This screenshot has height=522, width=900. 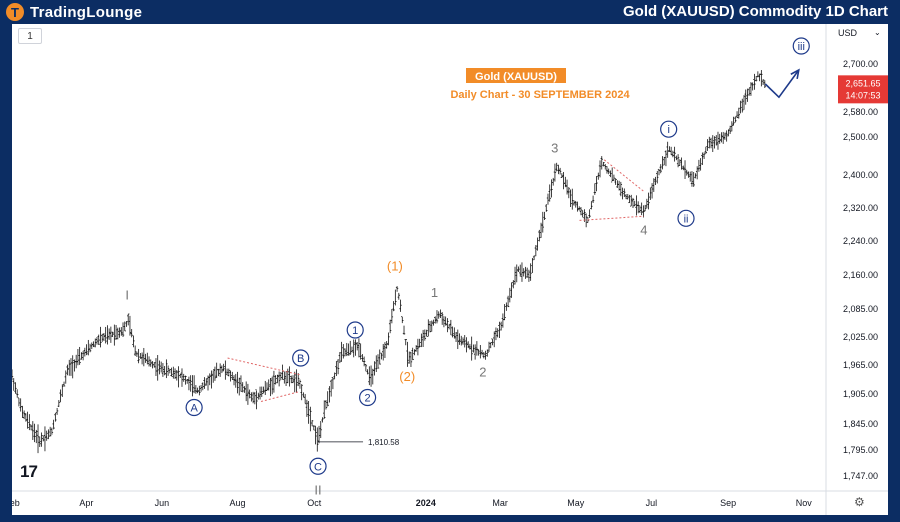 I want to click on header-title: Gold (XAUUSD) Commodity 1D Chart, so click(x=755, y=11).